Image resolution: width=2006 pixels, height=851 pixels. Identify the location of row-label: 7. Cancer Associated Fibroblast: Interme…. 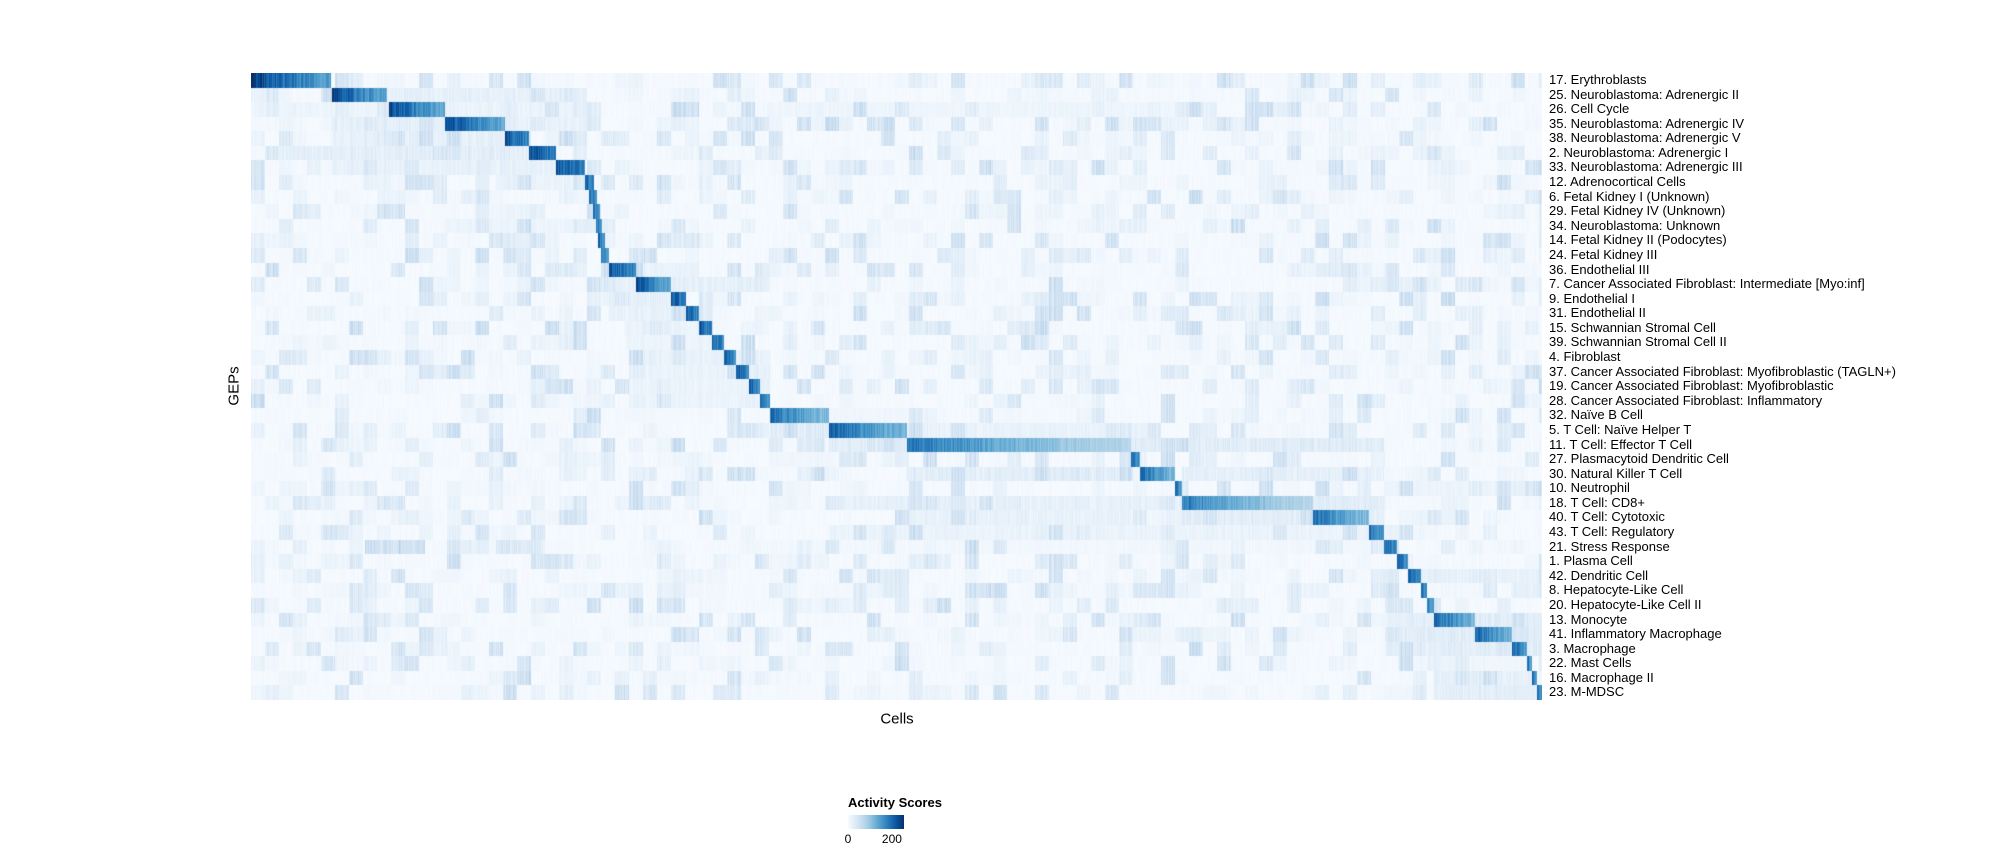
(1707, 284).